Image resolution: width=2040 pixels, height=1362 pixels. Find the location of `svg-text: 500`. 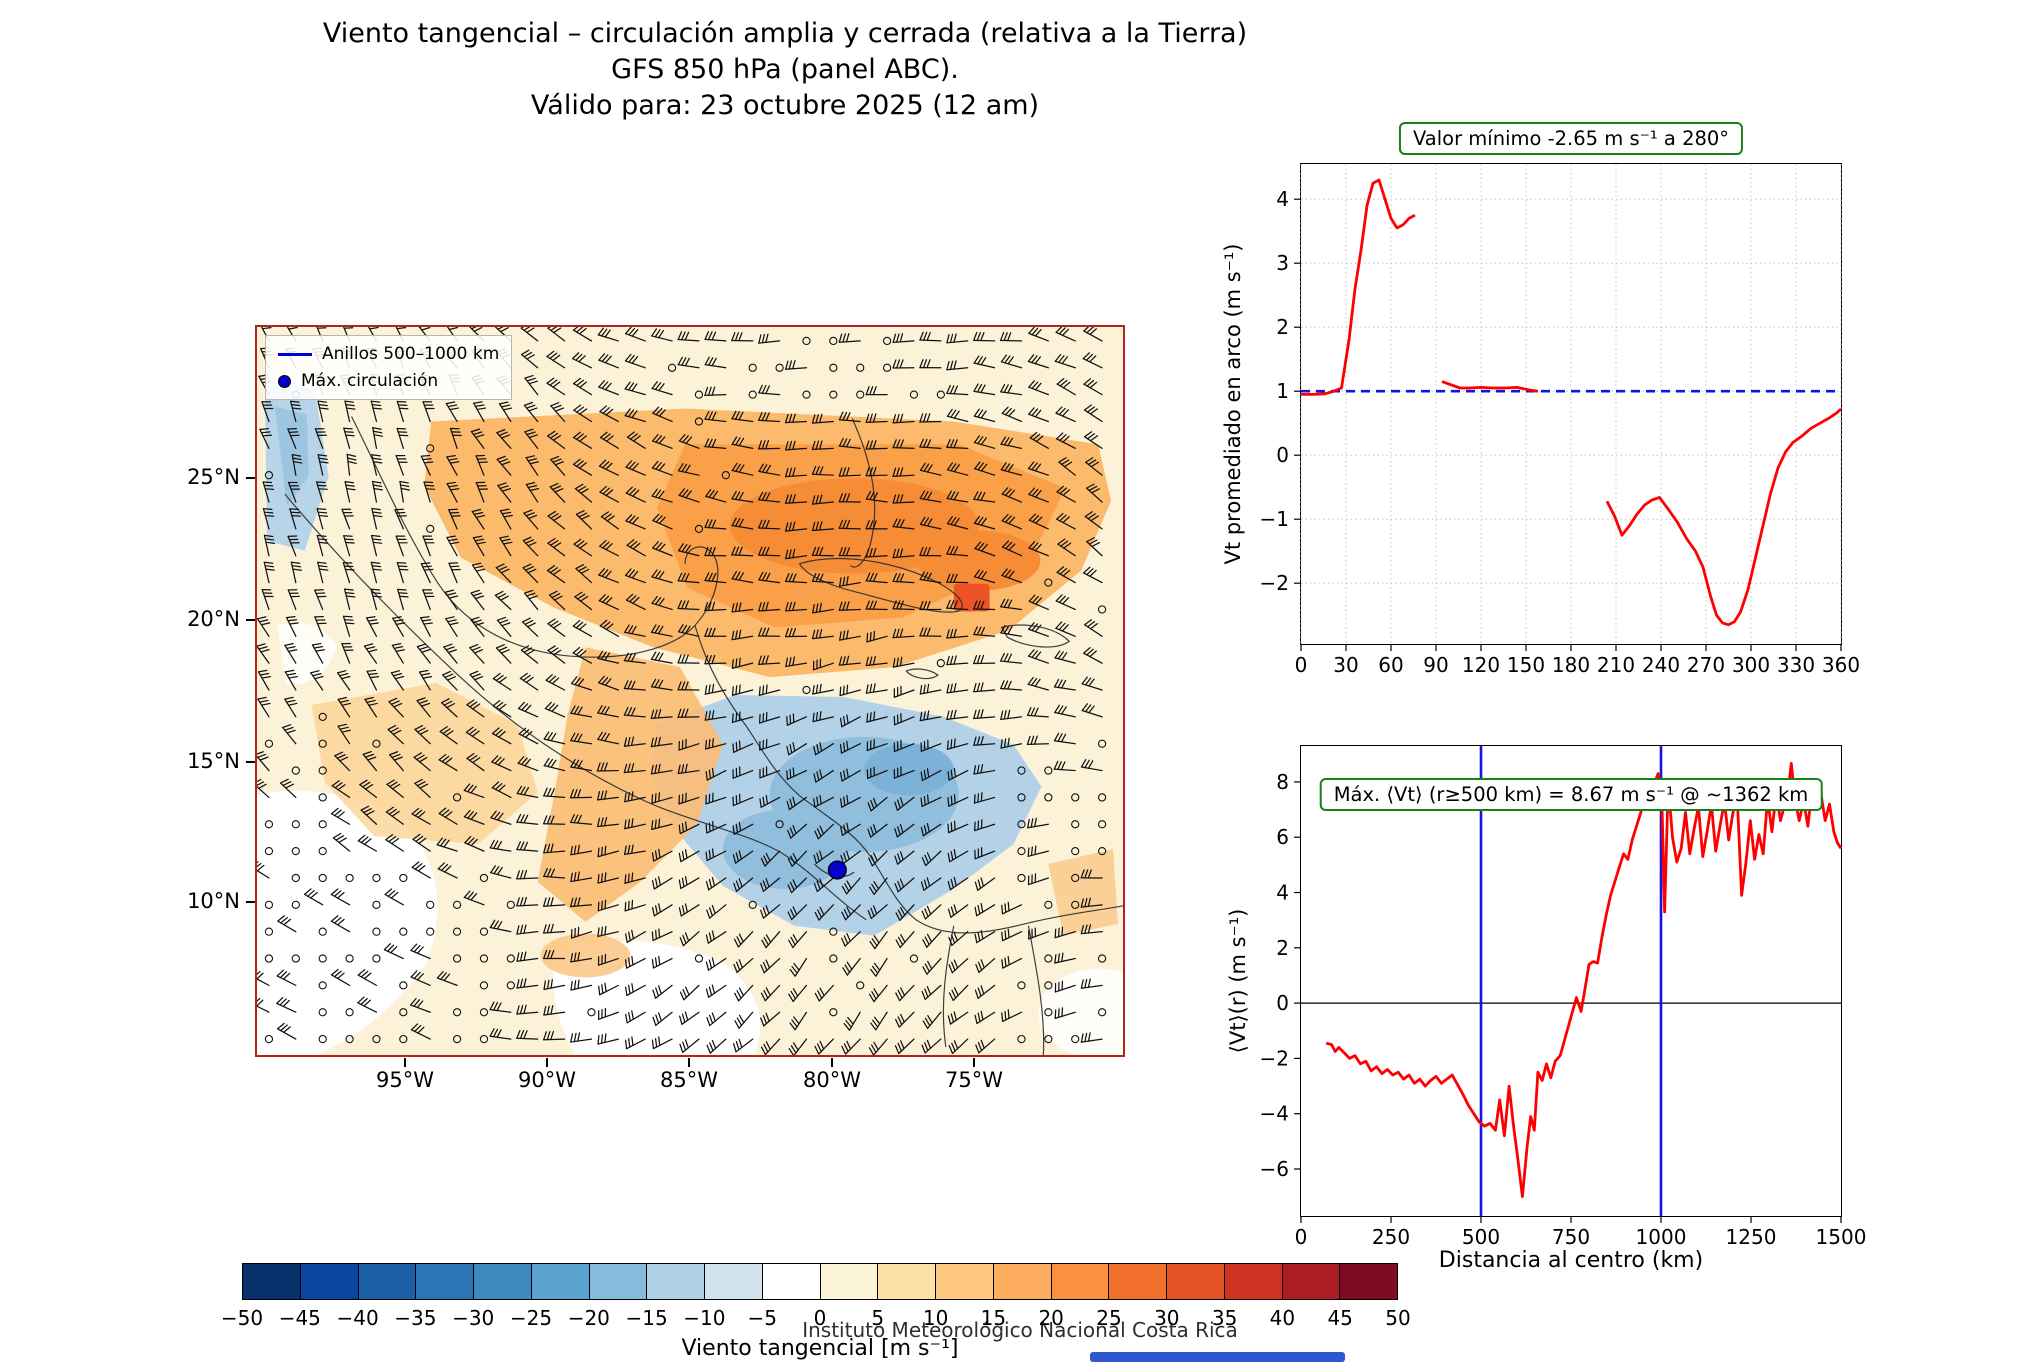

svg-text: 500 is located at coordinates (1481, 1237).